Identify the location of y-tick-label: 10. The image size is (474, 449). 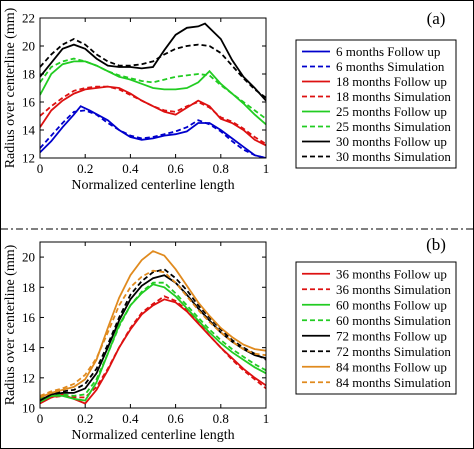
(28, 408).